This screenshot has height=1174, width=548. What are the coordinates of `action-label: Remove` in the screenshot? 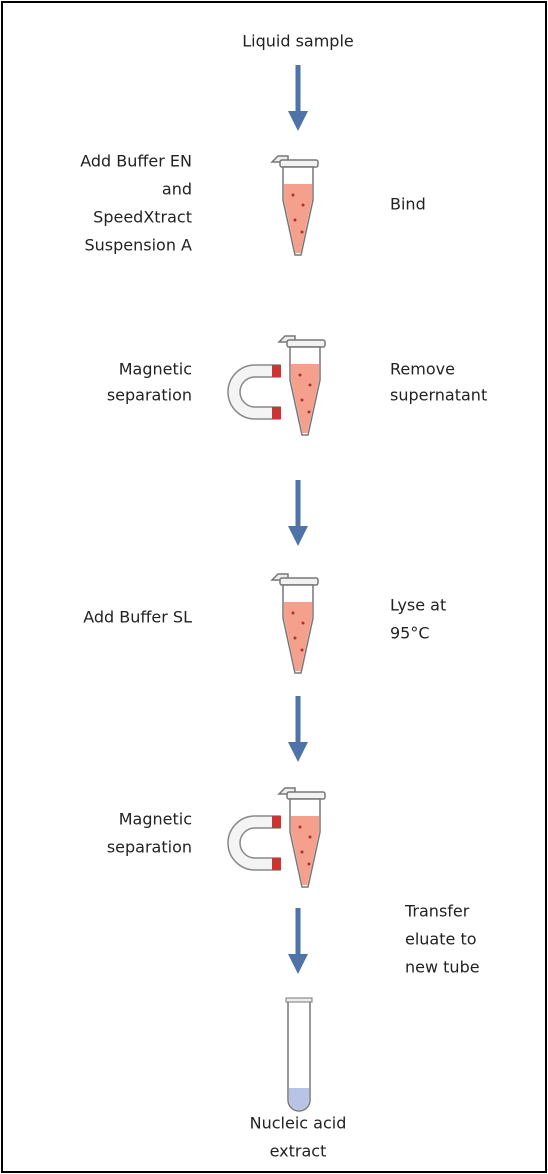 It's located at (422, 369).